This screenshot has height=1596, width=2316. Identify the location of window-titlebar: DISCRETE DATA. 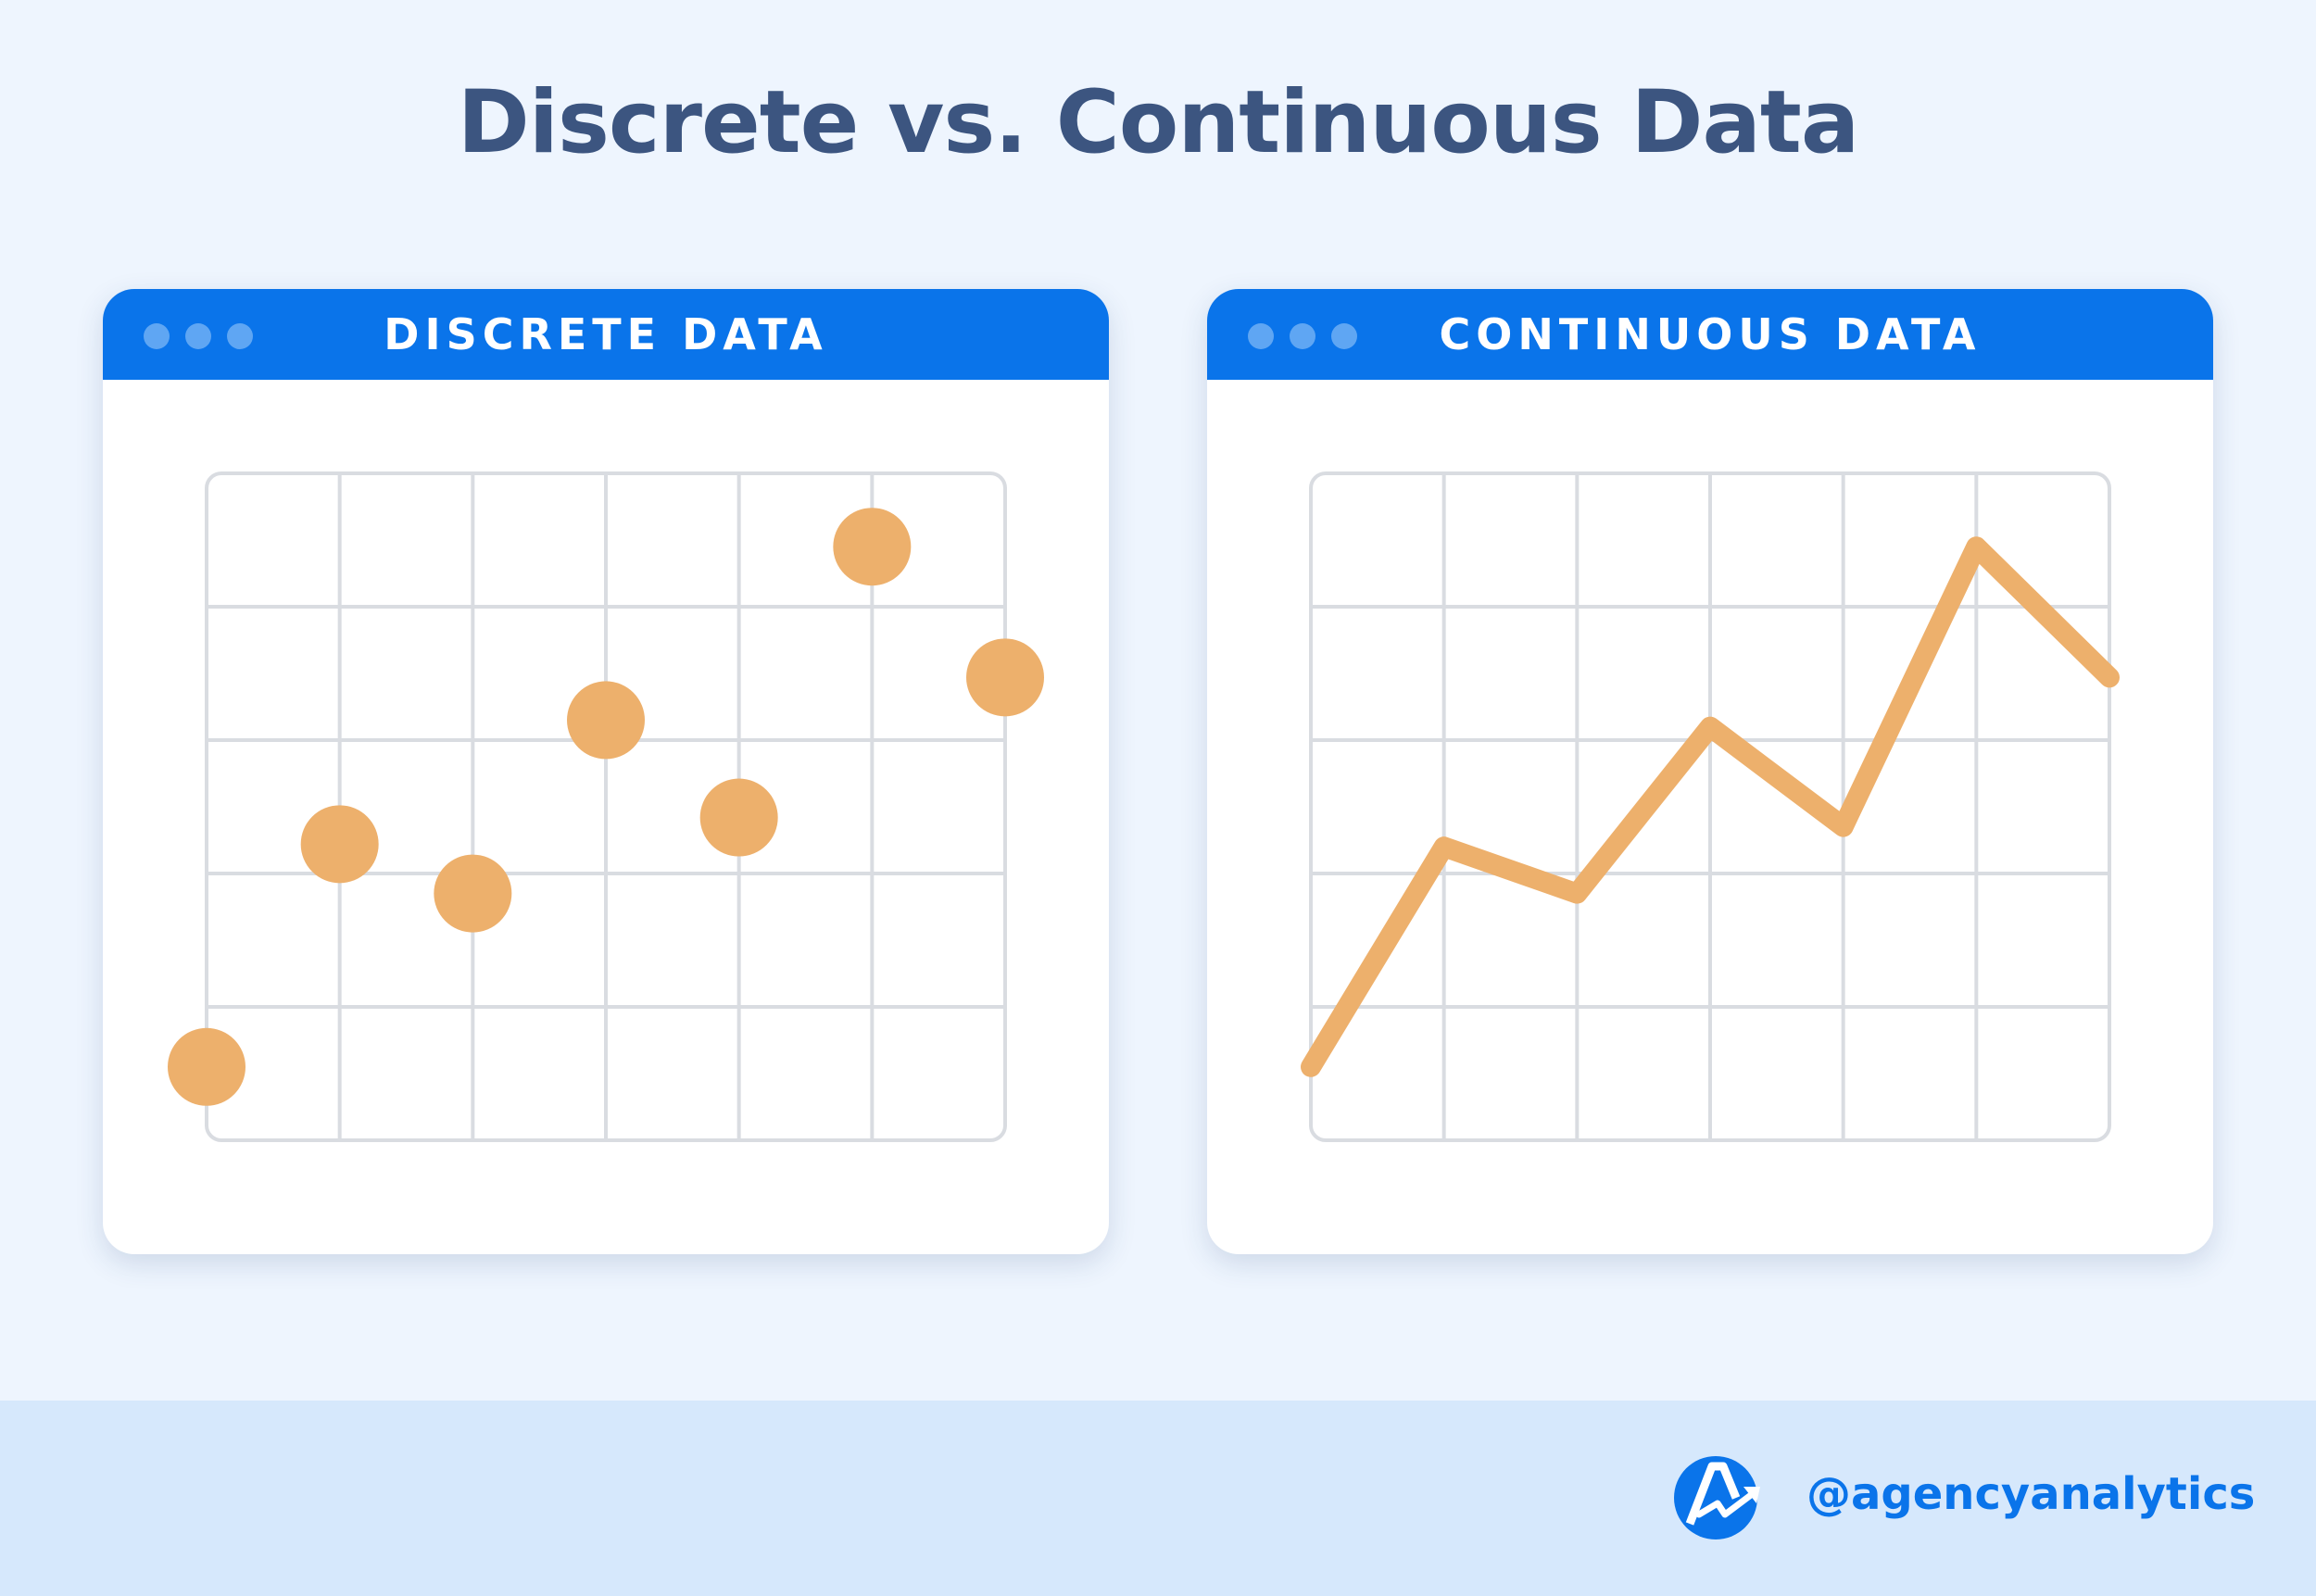
(606, 334).